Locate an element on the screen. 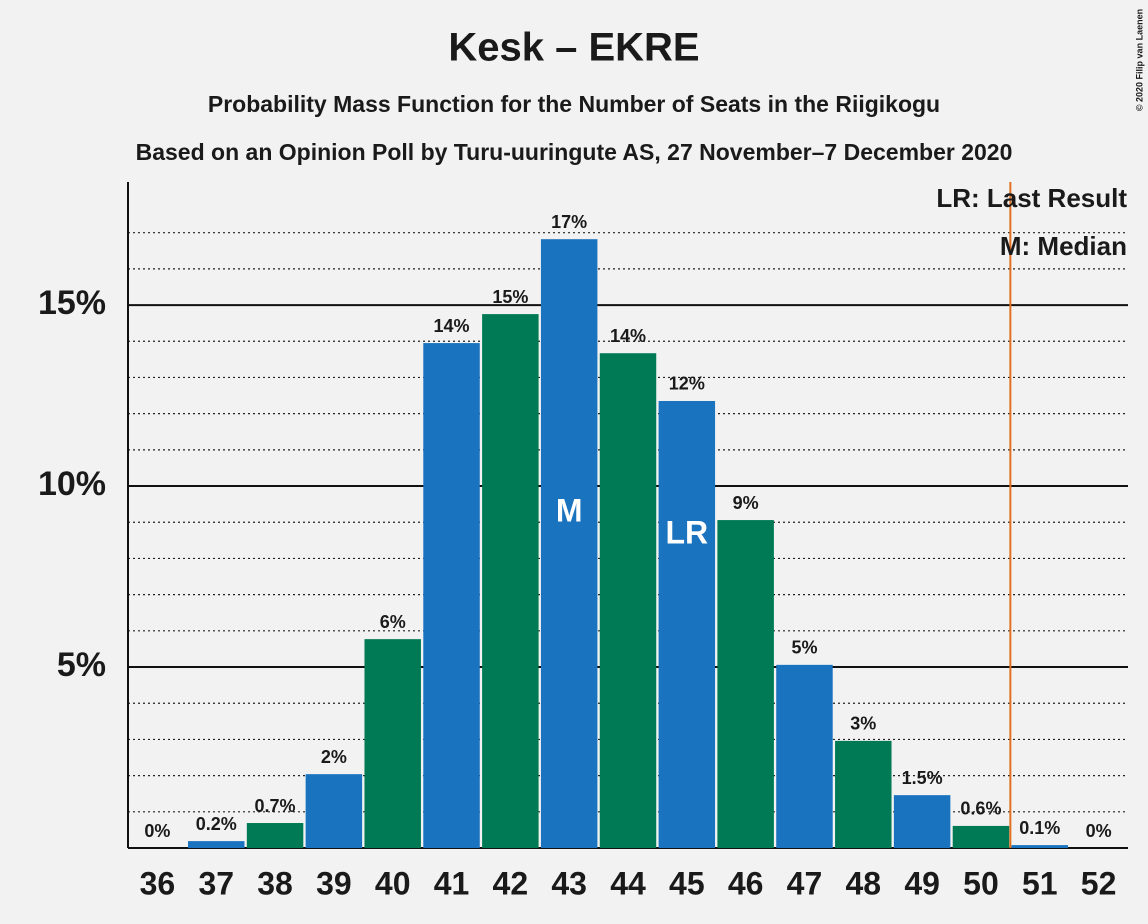 Image resolution: width=1148 pixels, height=924 pixels. x-tick-label: 47 is located at coordinates (805, 883).